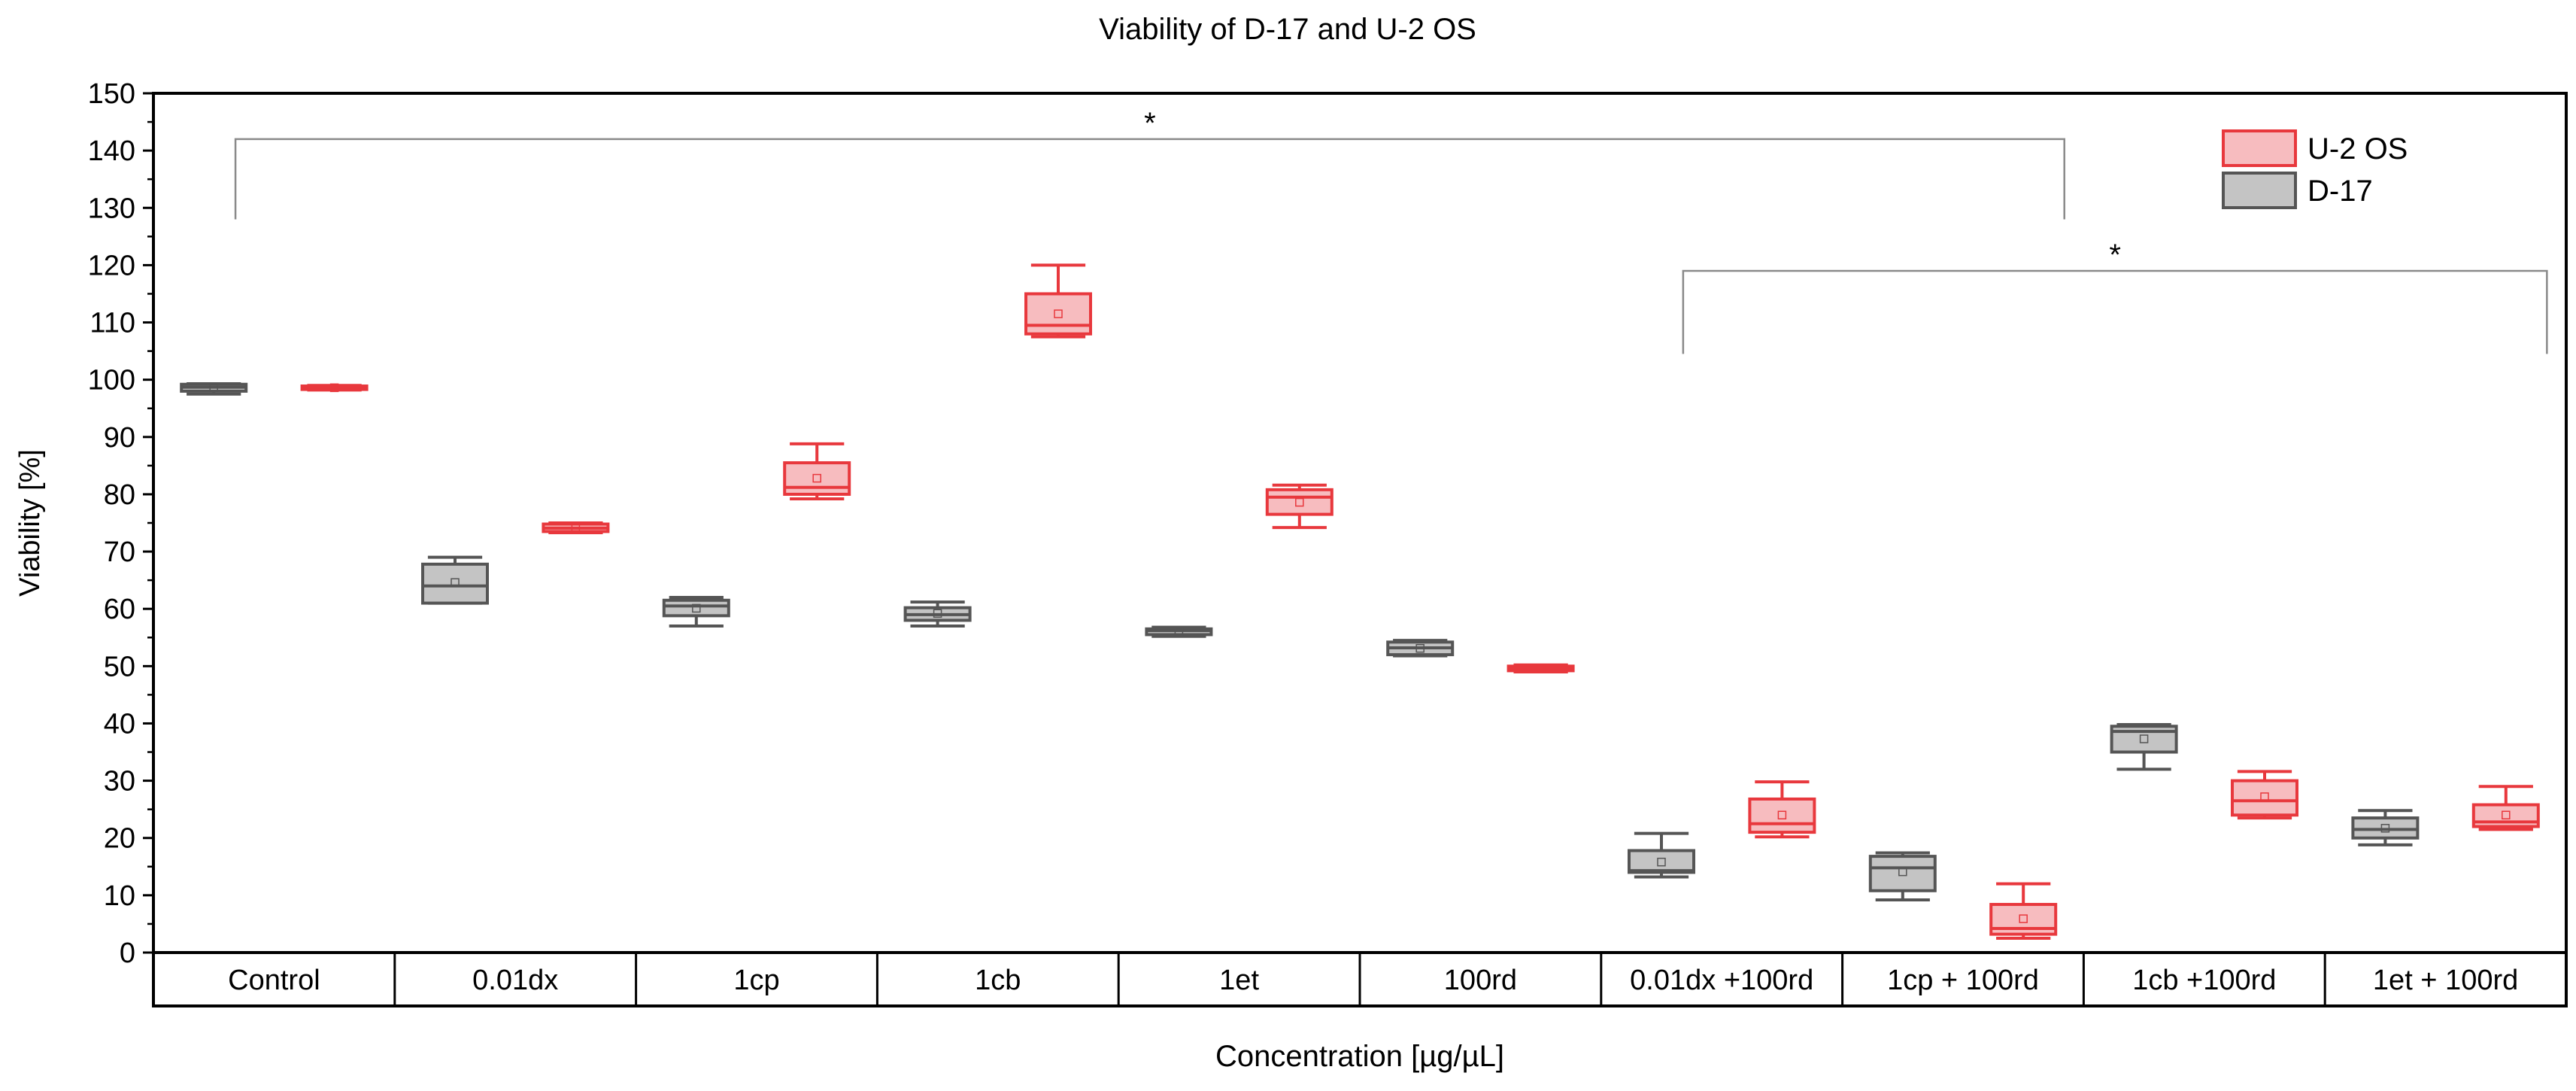  What do you see at coordinates (119, 839) in the screenshot?
I see `y-tick-label: 20` at bounding box center [119, 839].